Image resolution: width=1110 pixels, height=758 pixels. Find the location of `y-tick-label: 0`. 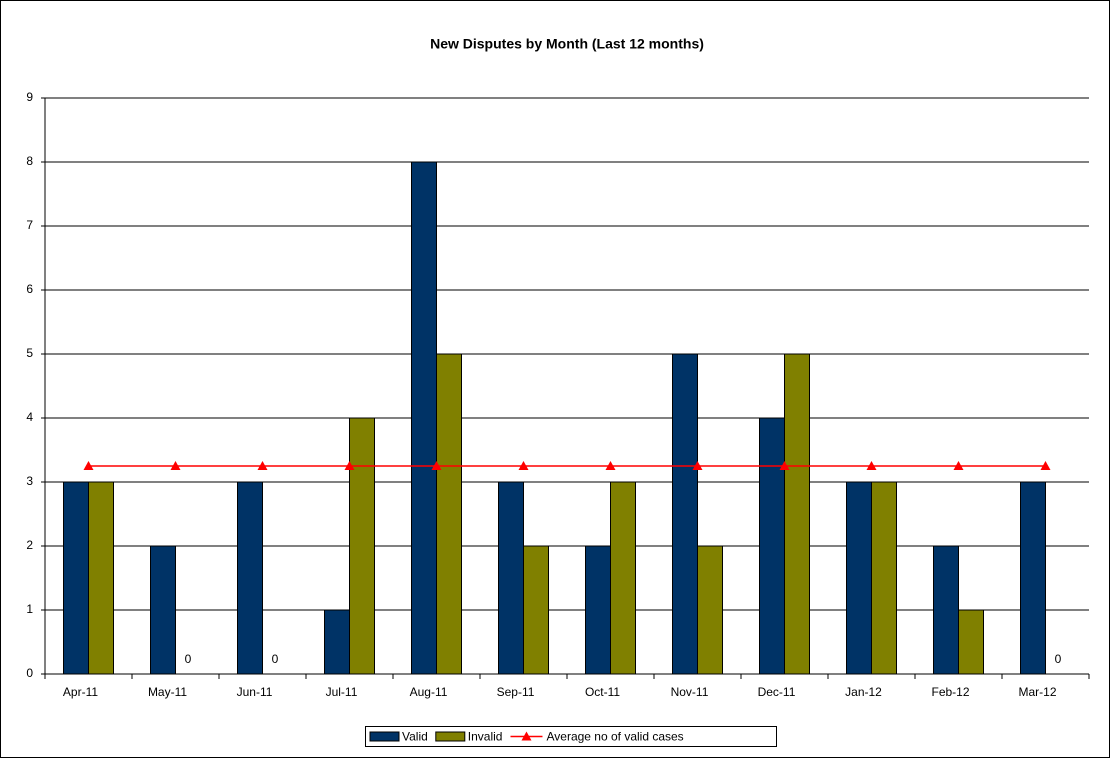

y-tick-label: 0 is located at coordinates (29, 673).